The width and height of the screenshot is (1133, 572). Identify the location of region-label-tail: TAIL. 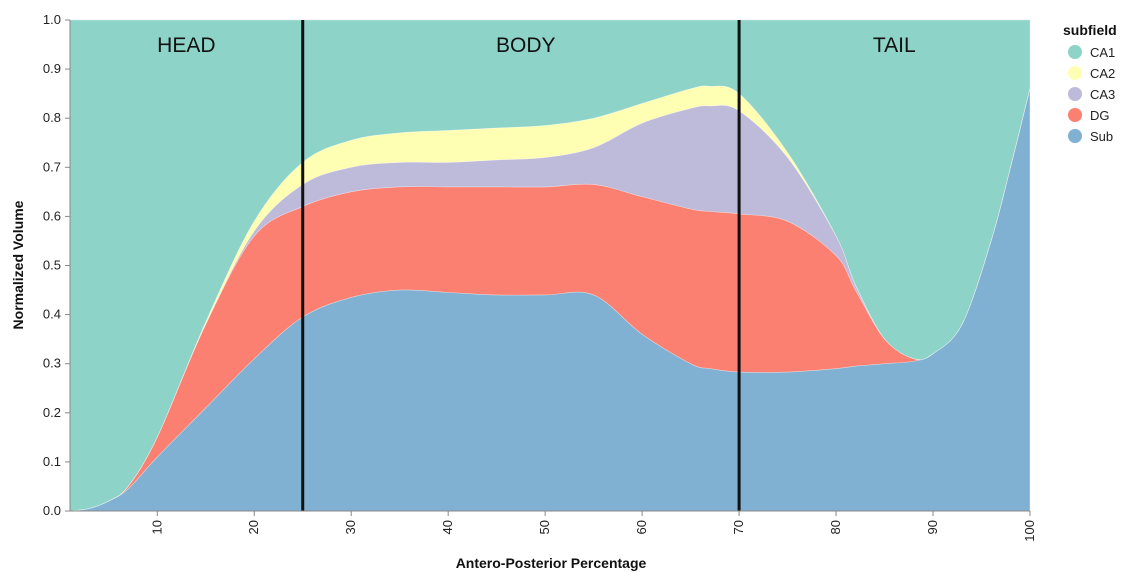
(894, 45).